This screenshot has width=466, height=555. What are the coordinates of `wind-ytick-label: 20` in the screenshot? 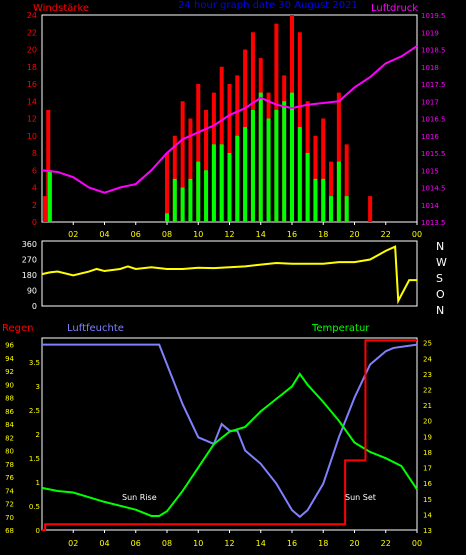 It's located at (32, 50).